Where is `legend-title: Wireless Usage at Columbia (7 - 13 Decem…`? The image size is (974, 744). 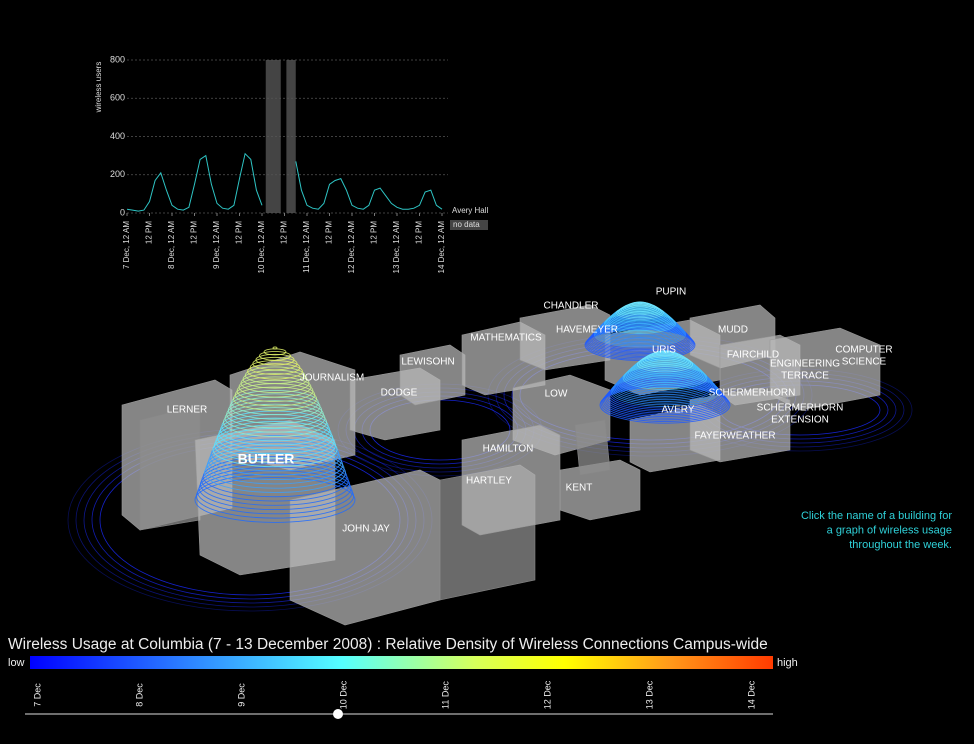 legend-title: Wireless Usage at Columbia (7 - 13 Decem… is located at coordinates (388, 644).